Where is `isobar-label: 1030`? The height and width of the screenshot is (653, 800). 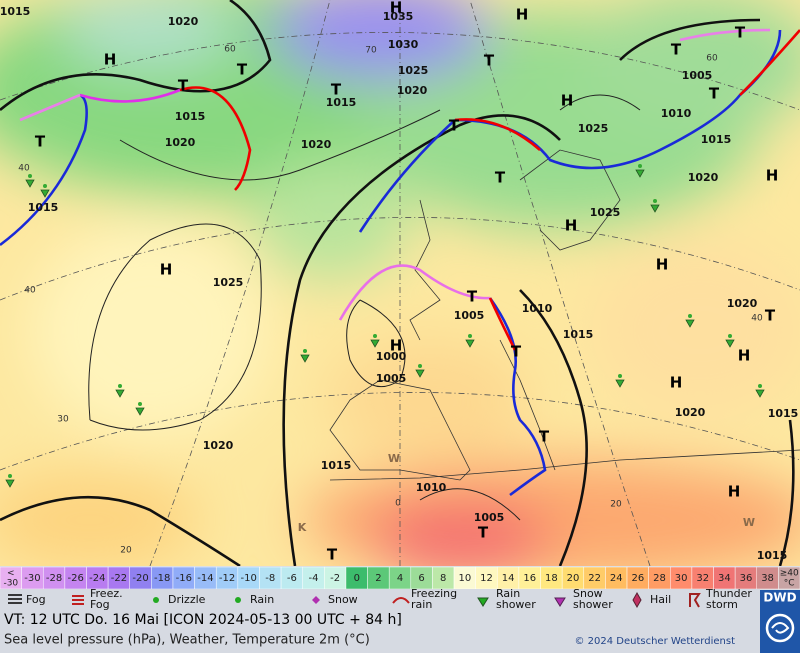 isobar-label: 1030 is located at coordinates (403, 44).